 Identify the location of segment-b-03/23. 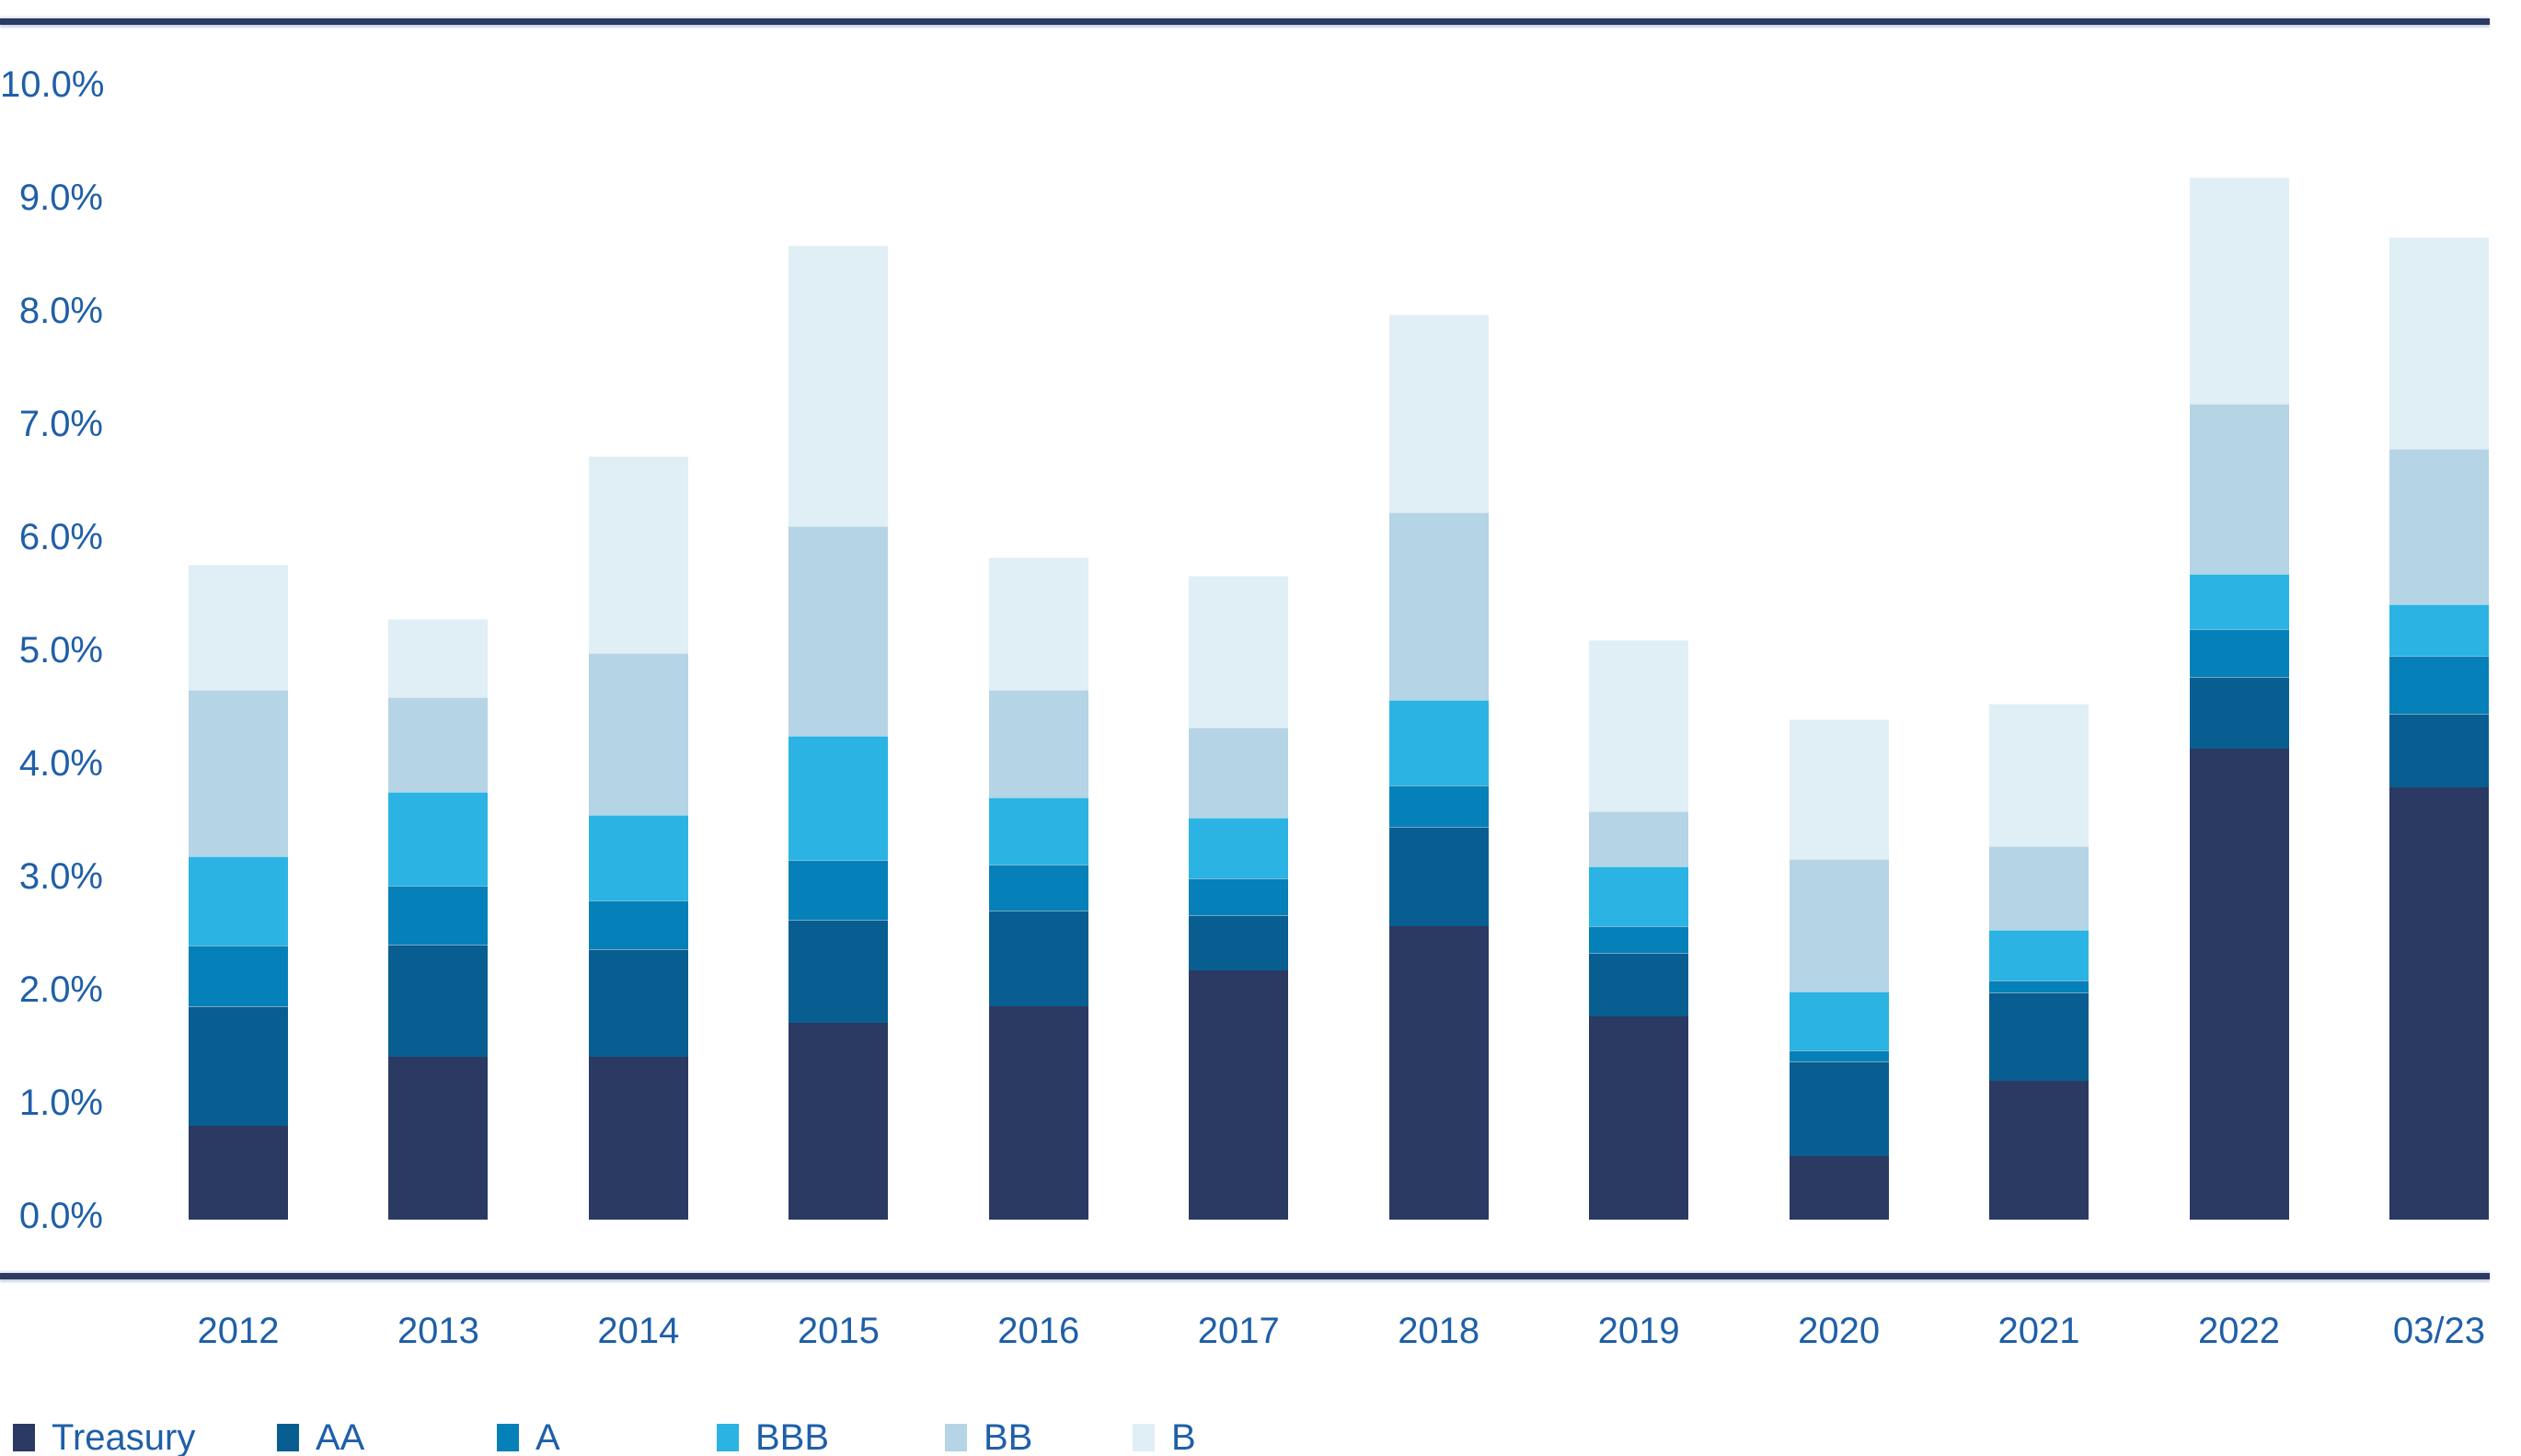
(2439, 343).